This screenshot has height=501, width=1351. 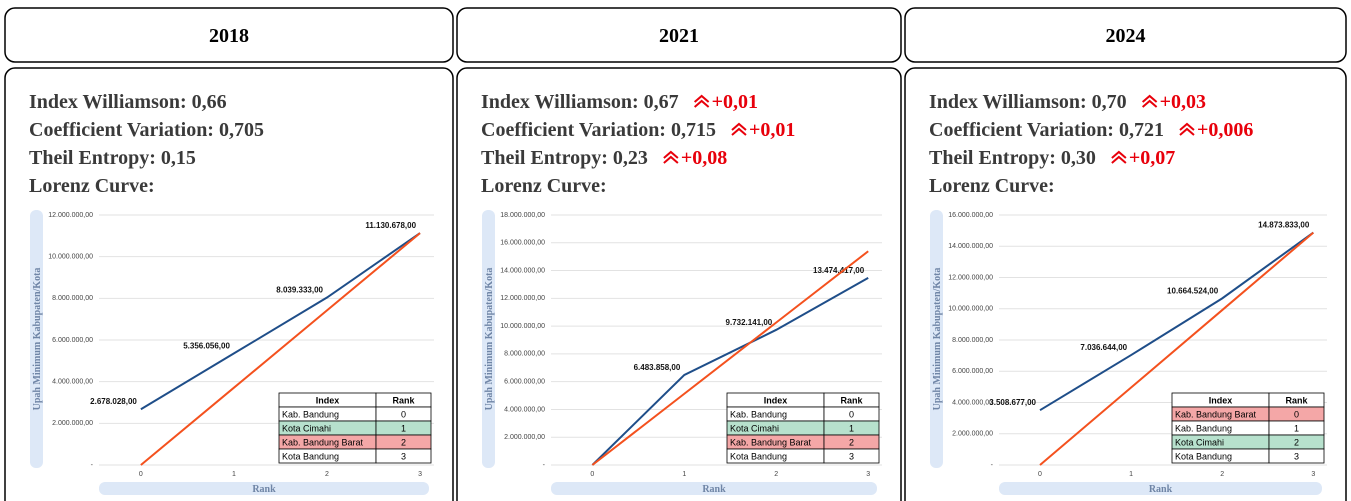 What do you see at coordinates (1012, 158) in the screenshot?
I see `stat-text: Theil Entropy: 0,30` at bounding box center [1012, 158].